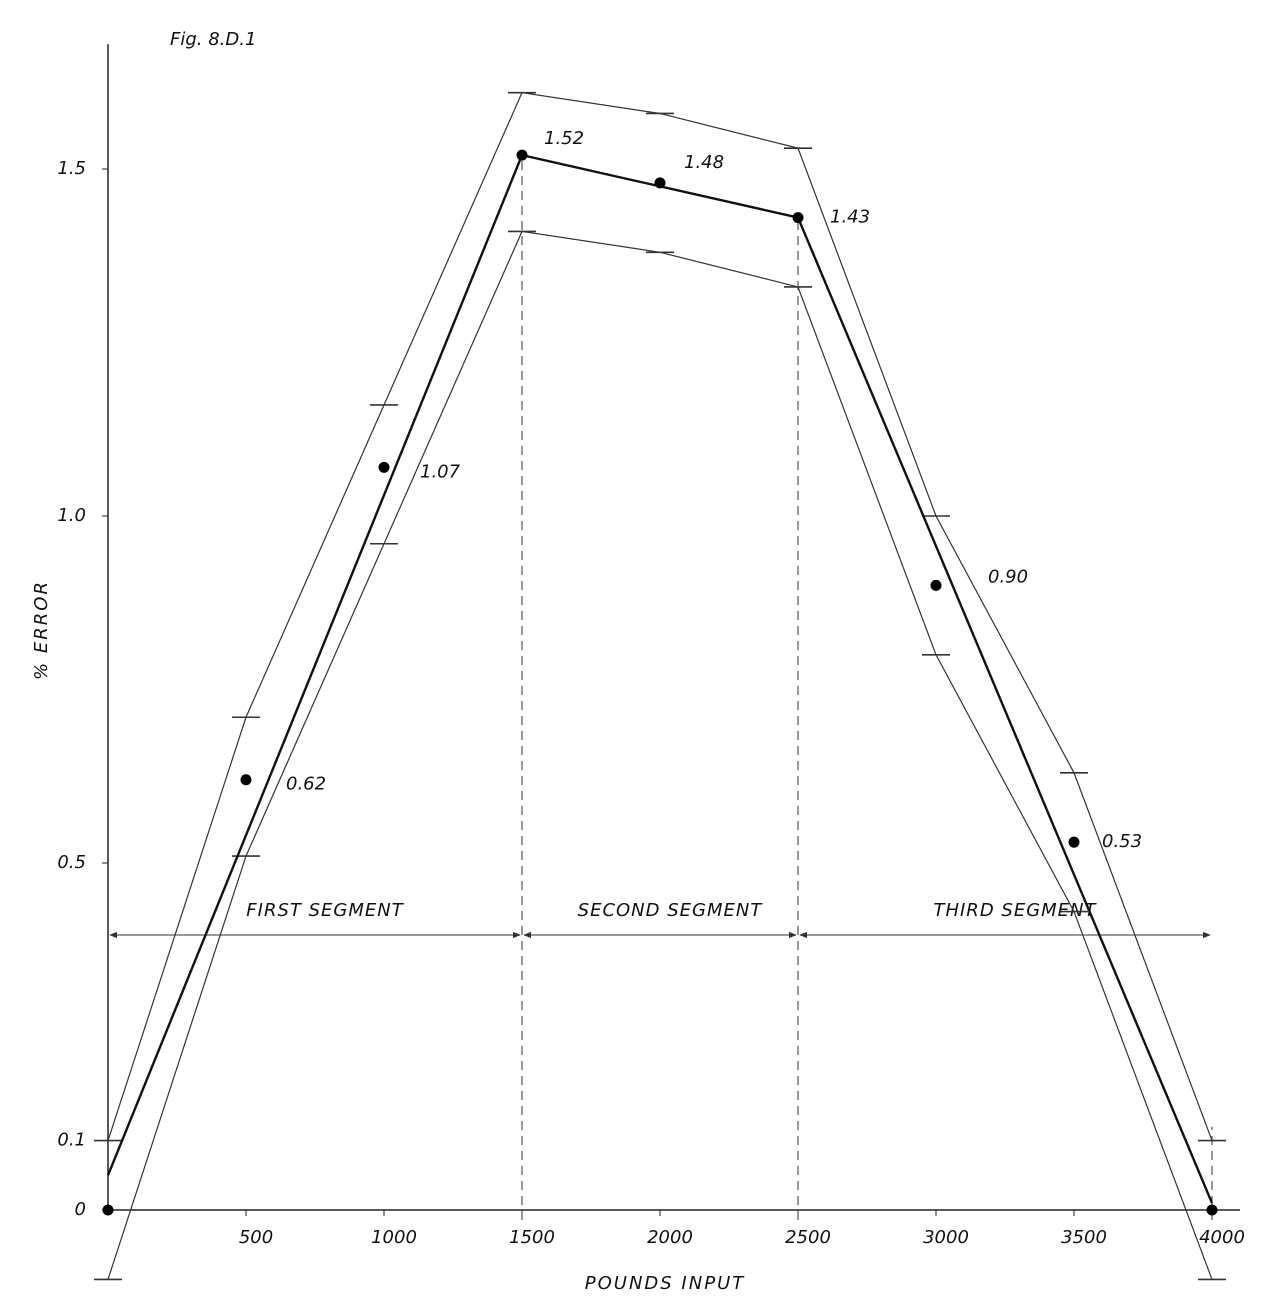  Describe the element at coordinates (71, 1140) in the screenshot. I see `y-tick-label: 0.1` at that location.